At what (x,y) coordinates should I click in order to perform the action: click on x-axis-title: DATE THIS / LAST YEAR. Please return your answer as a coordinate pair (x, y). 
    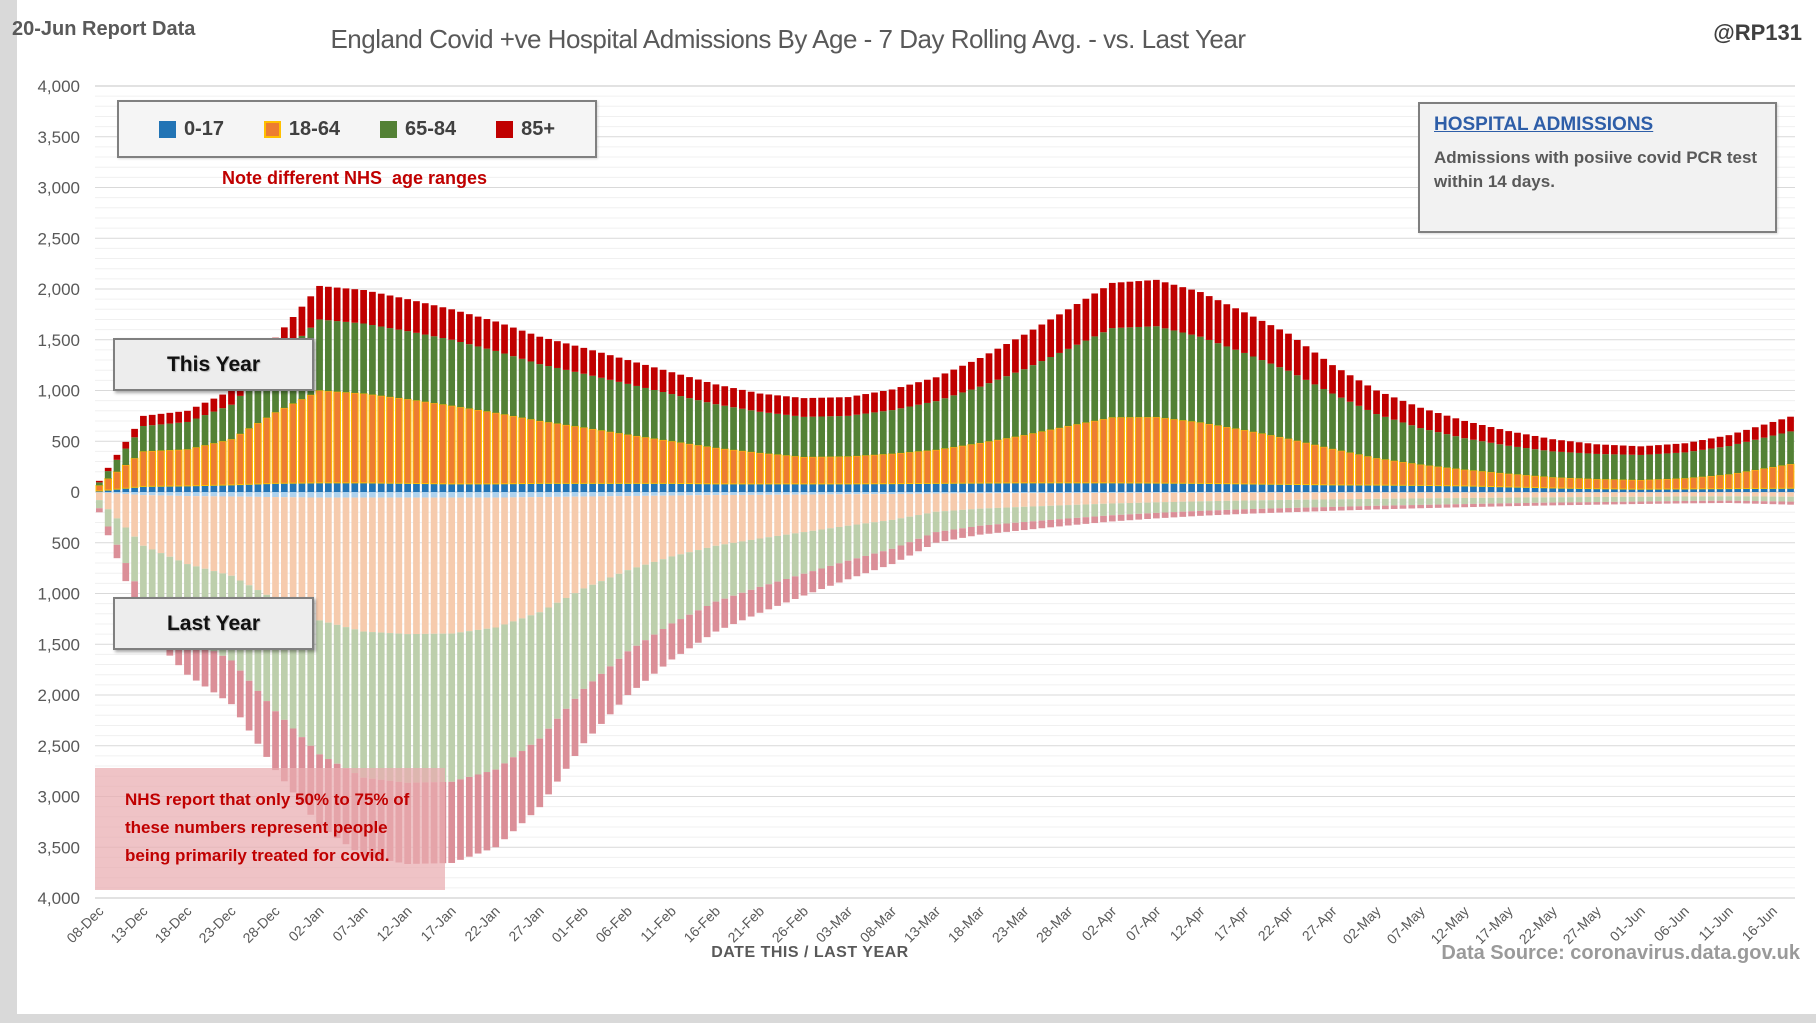
    Looking at the image, I should click on (810, 952).